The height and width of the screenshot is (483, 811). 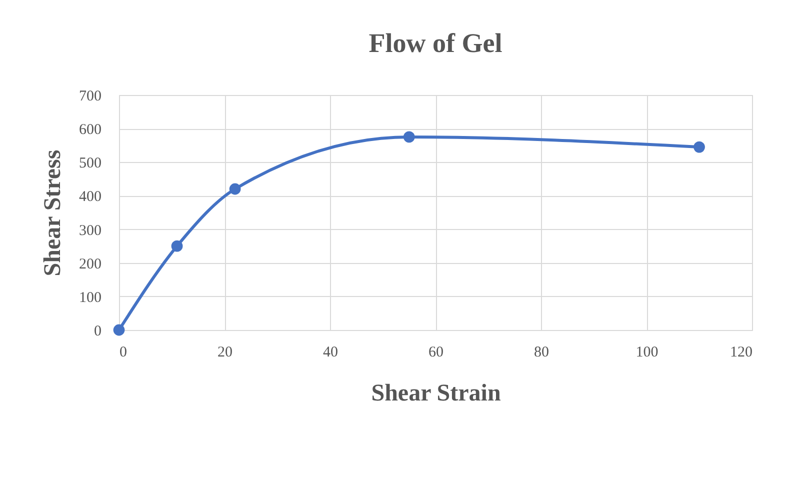 I want to click on y-tick-label: 500, so click(x=90, y=164).